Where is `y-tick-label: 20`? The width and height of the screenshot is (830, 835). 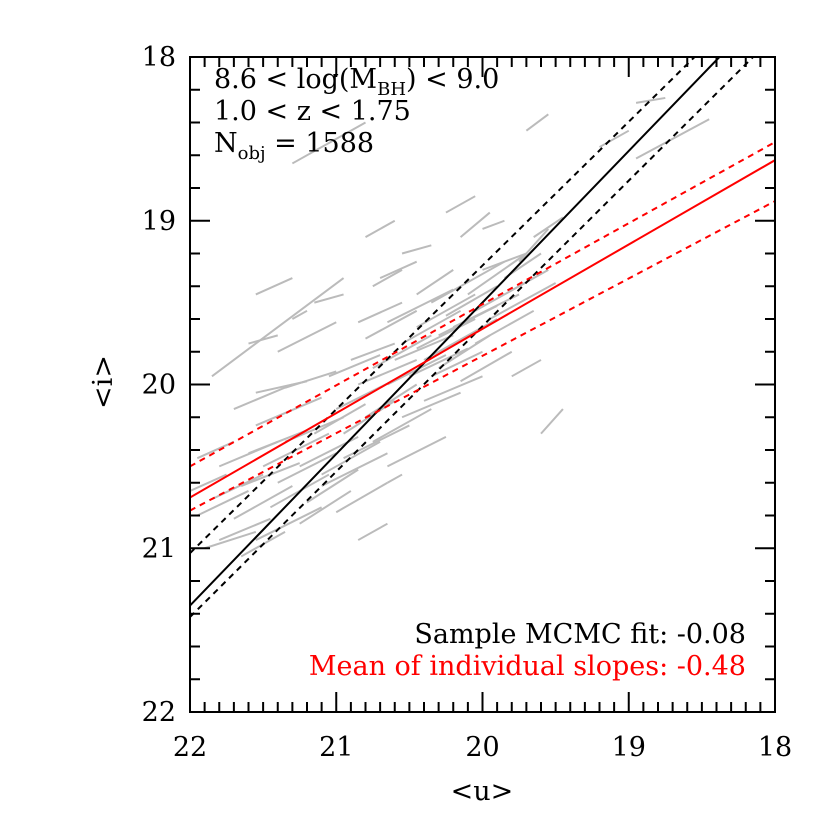 y-tick-label: 20 is located at coordinates (159, 385).